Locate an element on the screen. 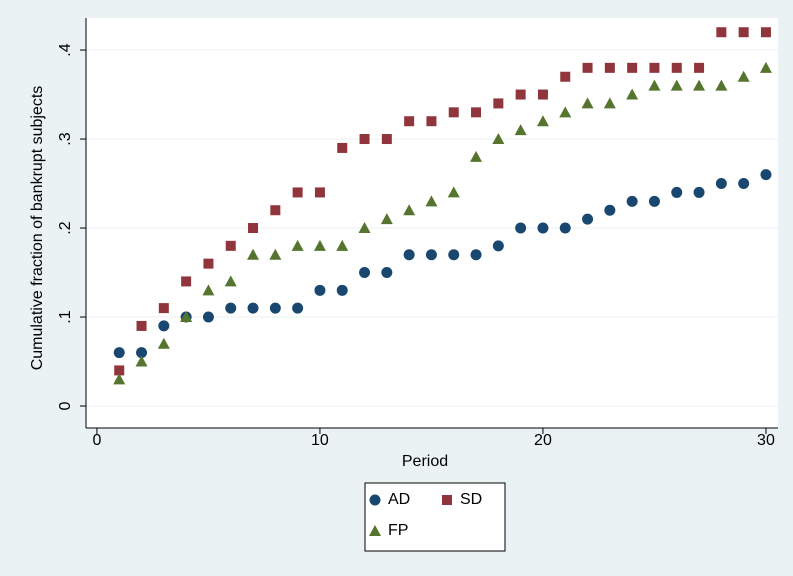 Image resolution: width=793 pixels, height=576 pixels. legend-label: AD is located at coordinates (399, 499).